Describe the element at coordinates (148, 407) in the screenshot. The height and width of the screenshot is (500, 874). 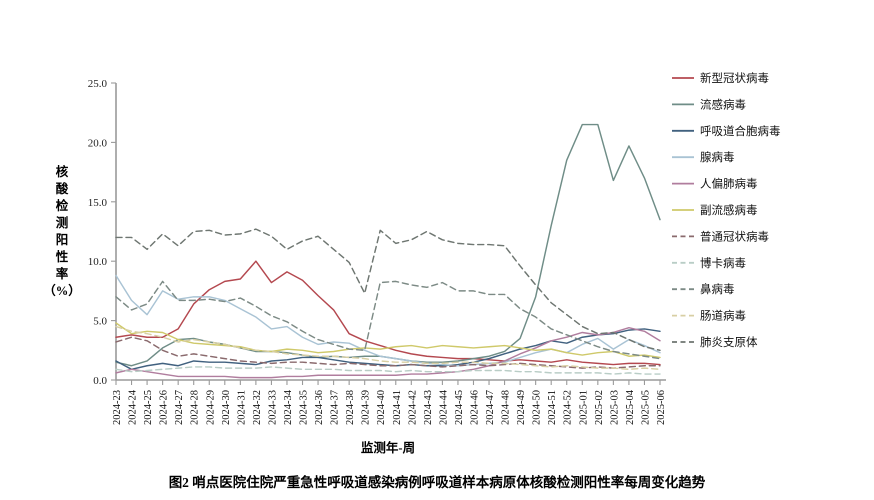
I see `x-tick-label: 2024-25` at that location.